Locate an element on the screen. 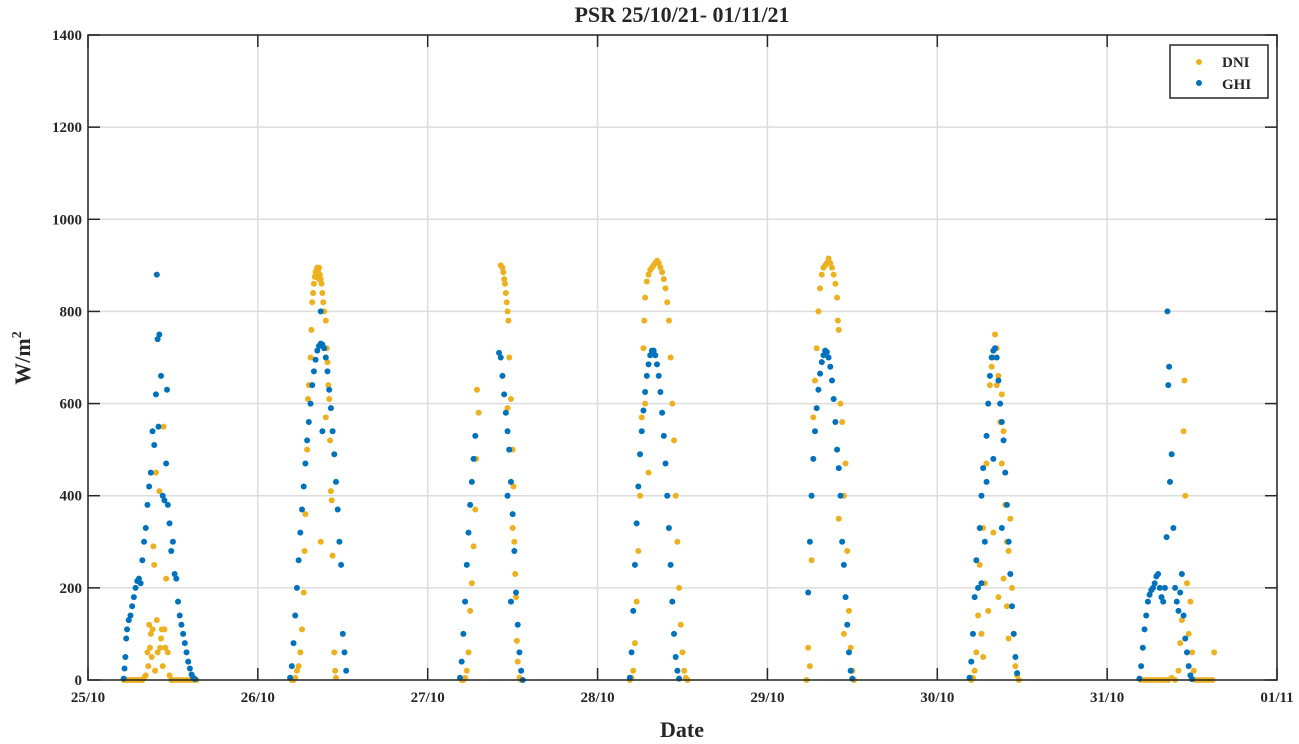 This screenshot has height=744, width=1299. legend: DNI GHI is located at coordinates (1219, 71).